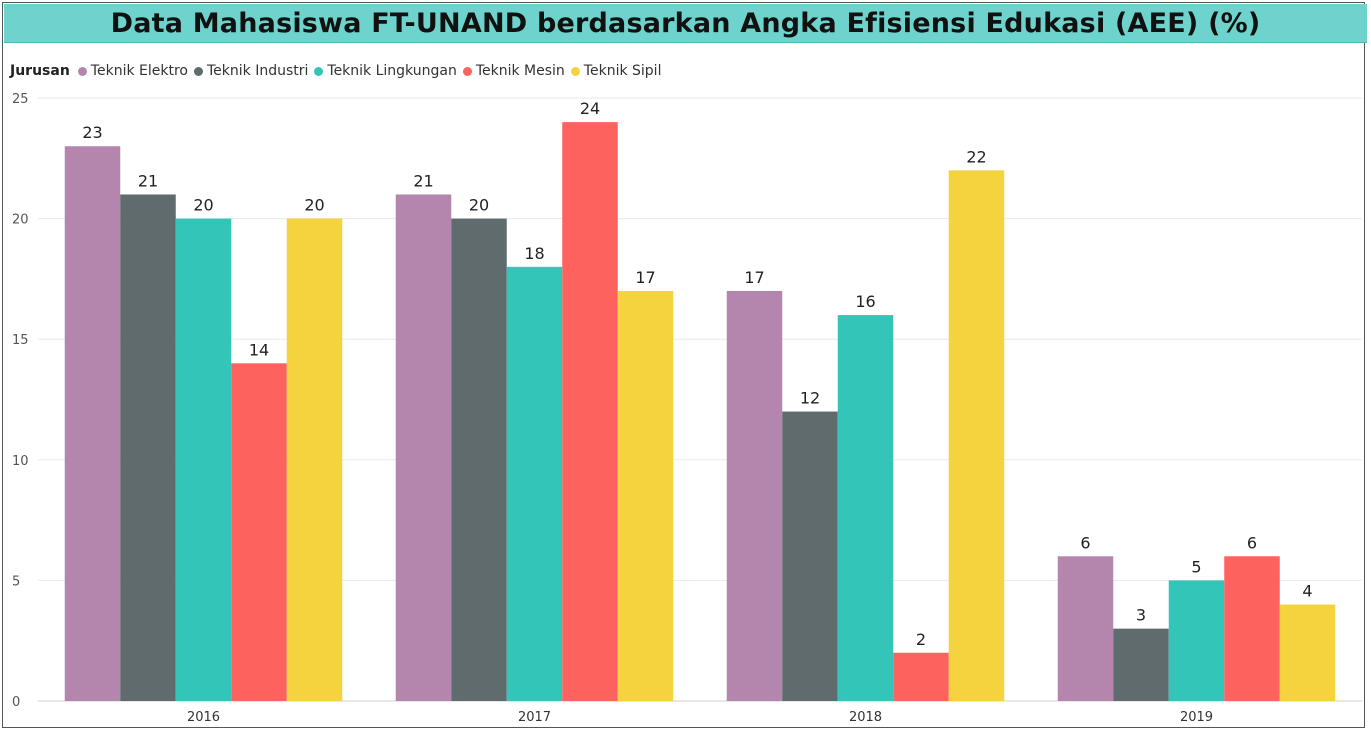 This screenshot has height=732, width=1371. I want to click on bar-2016-teknik-elektro, so click(92, 424).